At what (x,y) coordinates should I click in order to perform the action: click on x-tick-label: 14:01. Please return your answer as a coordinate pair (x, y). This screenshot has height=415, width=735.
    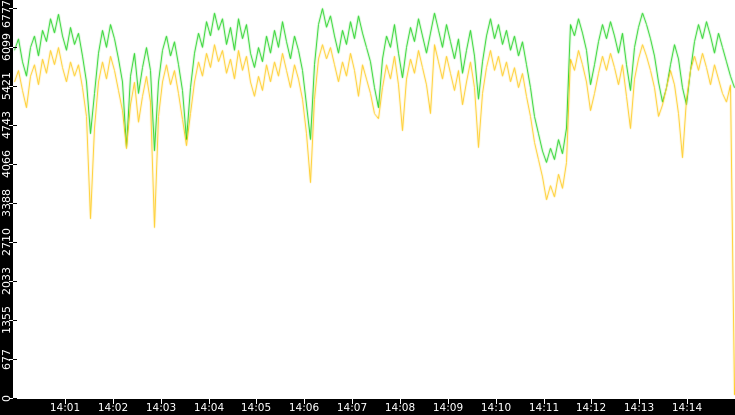
    Looking at the image, I should click on (65, 408).